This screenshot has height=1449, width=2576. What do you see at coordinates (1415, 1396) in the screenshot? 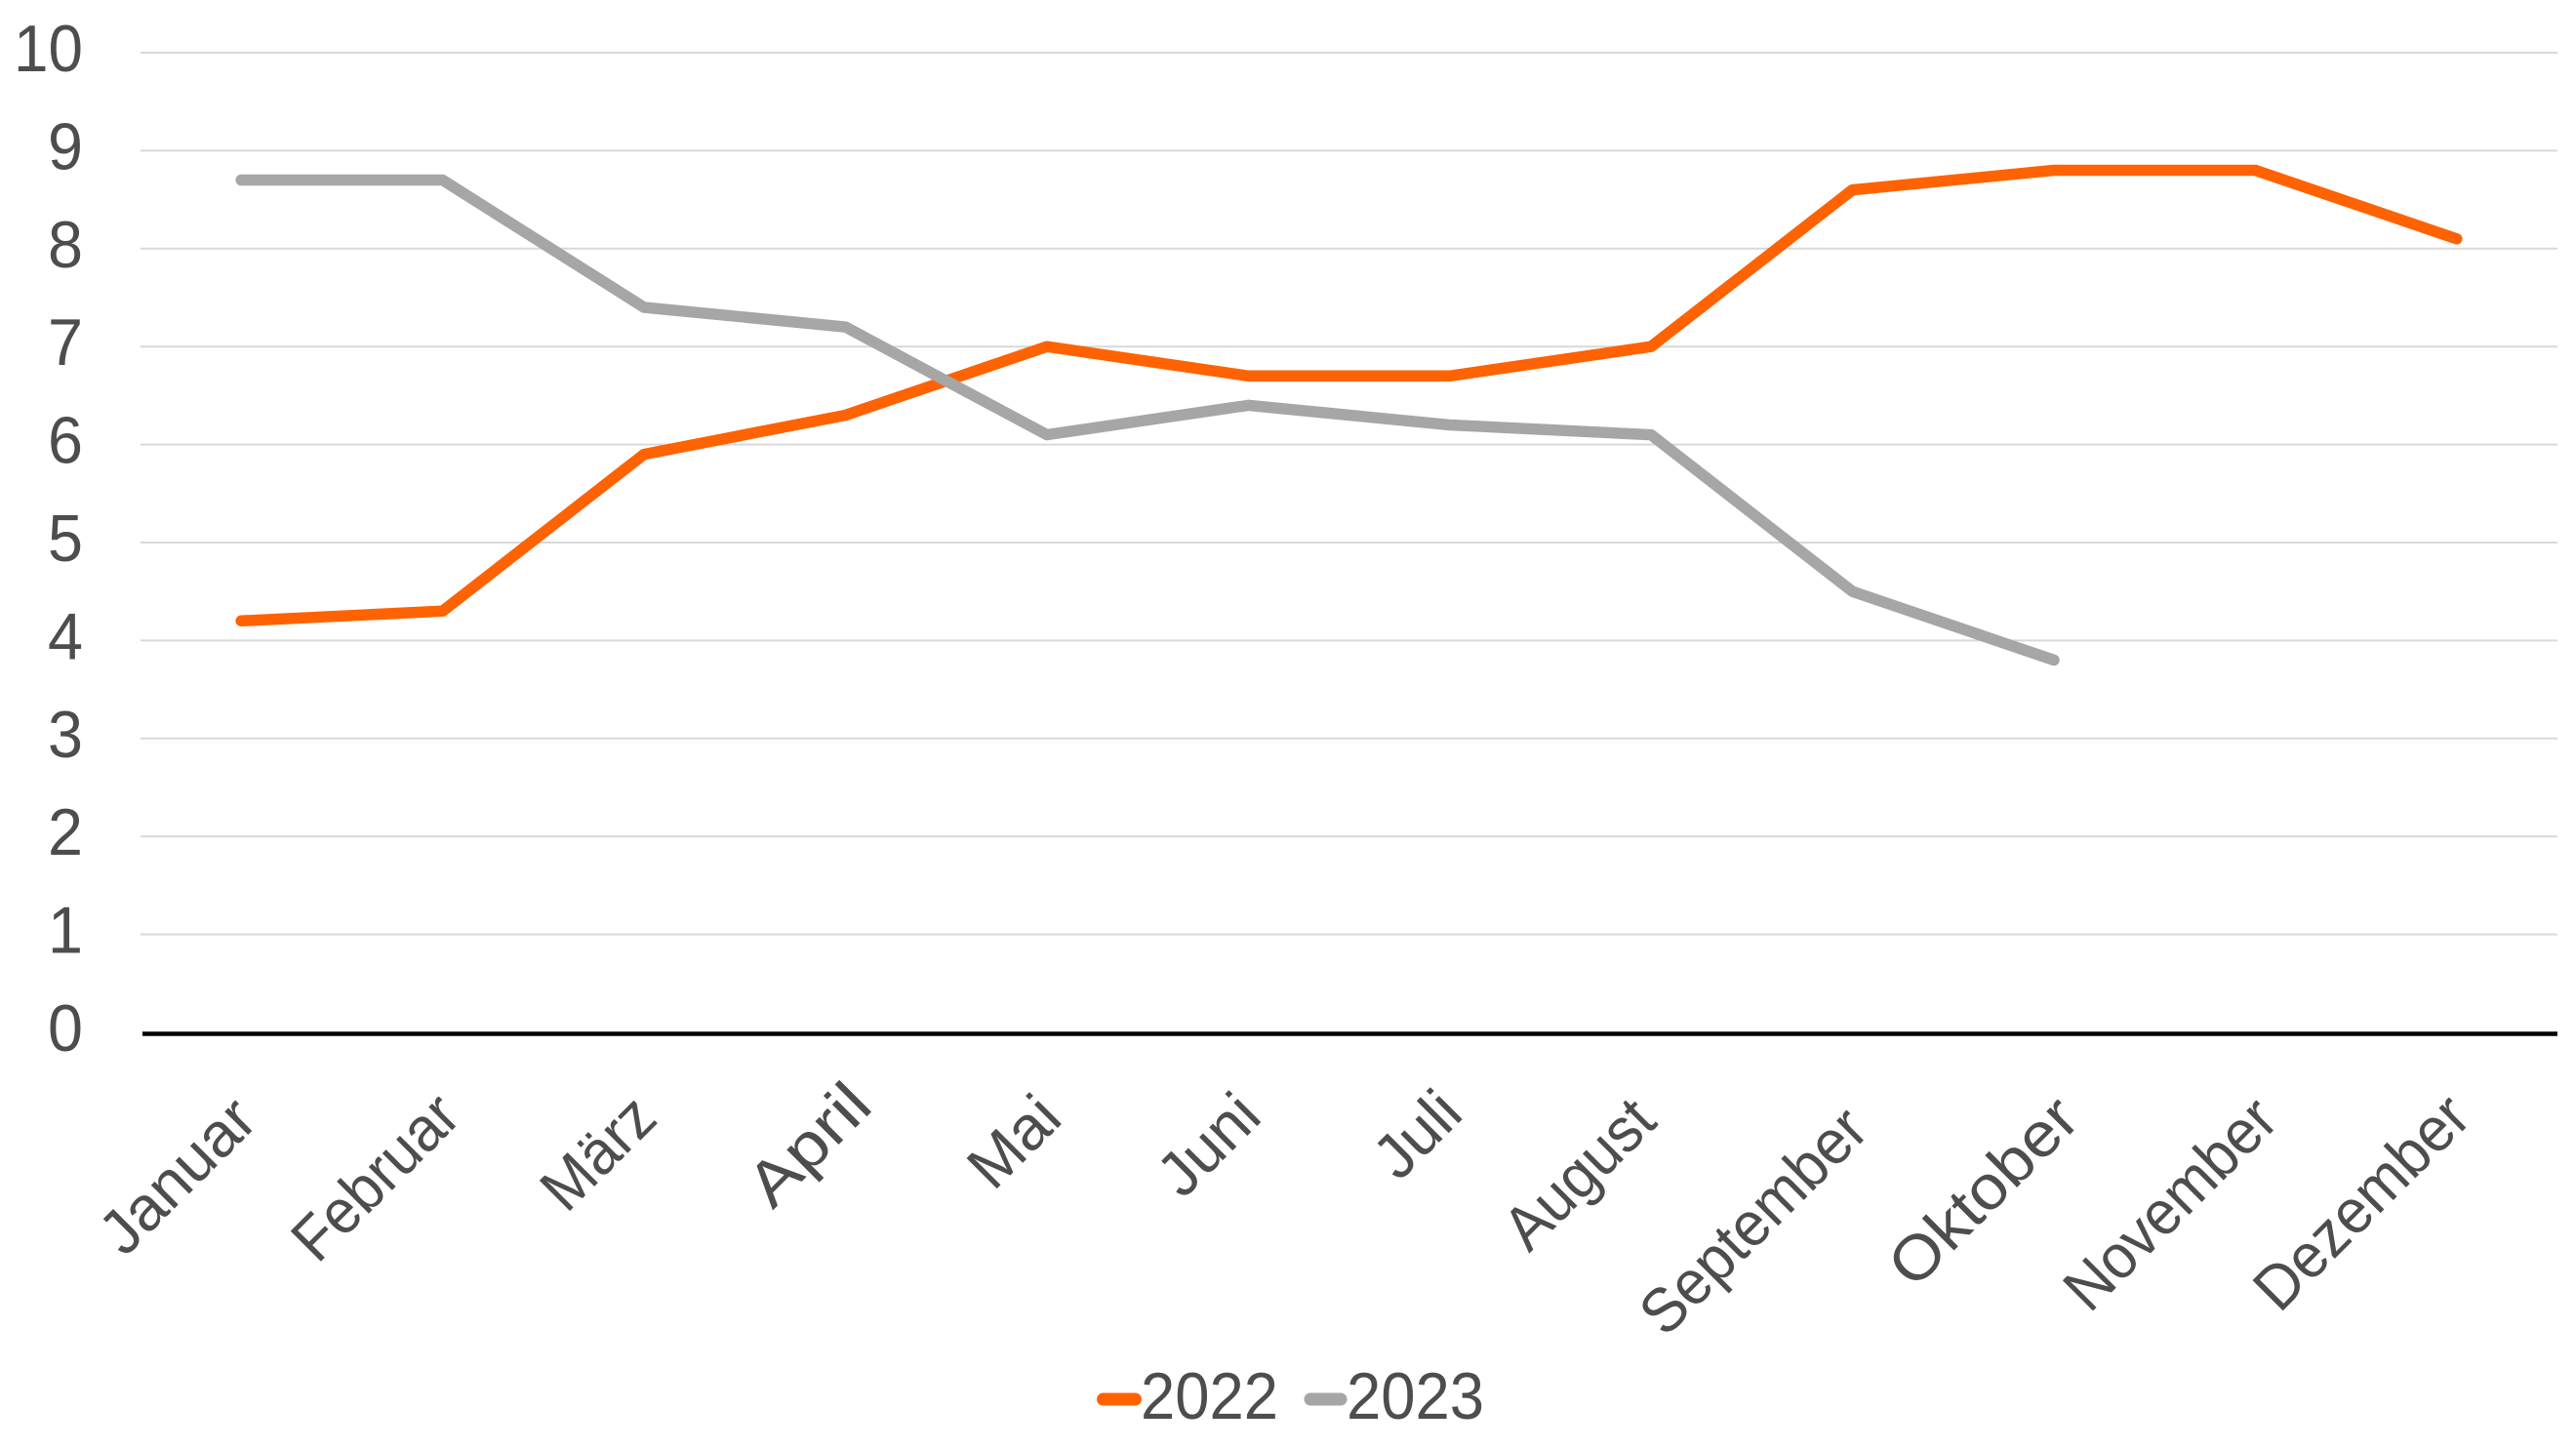
I see `svg-text: 2023` at bounding box center [1415, 1396].